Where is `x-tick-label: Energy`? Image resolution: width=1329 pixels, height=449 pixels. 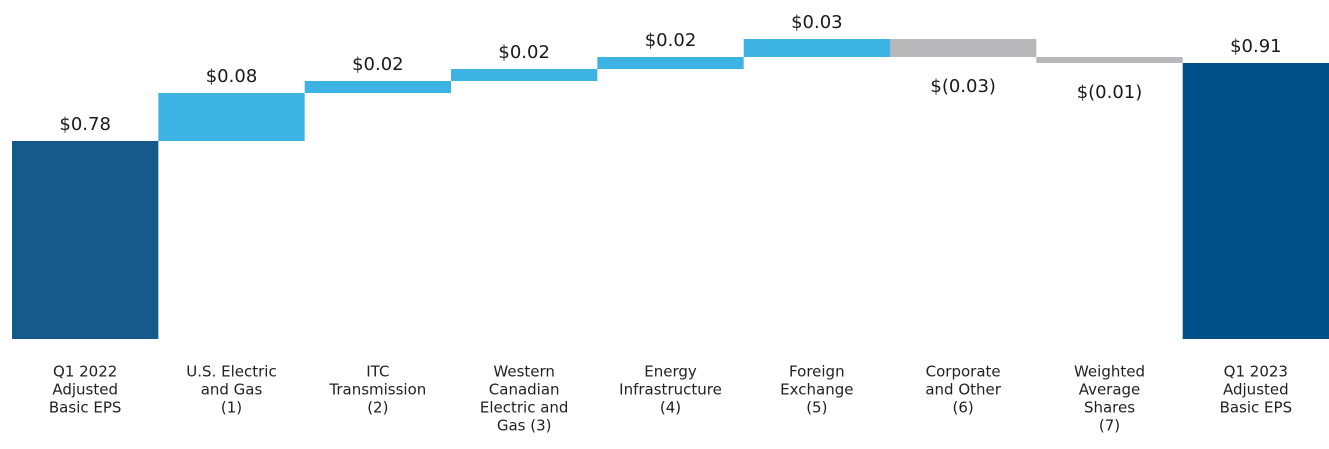
x-tick-label: Energy is located at coordinates (670, 372).